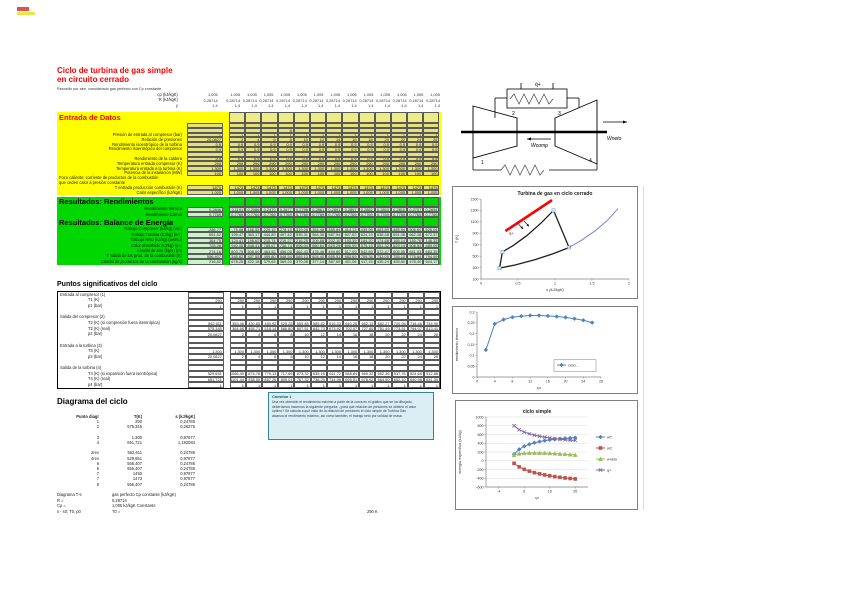  Describe the element at coordinates (205, 373) in the screenshot. I see `sheet-cell: 529,651` at that location.